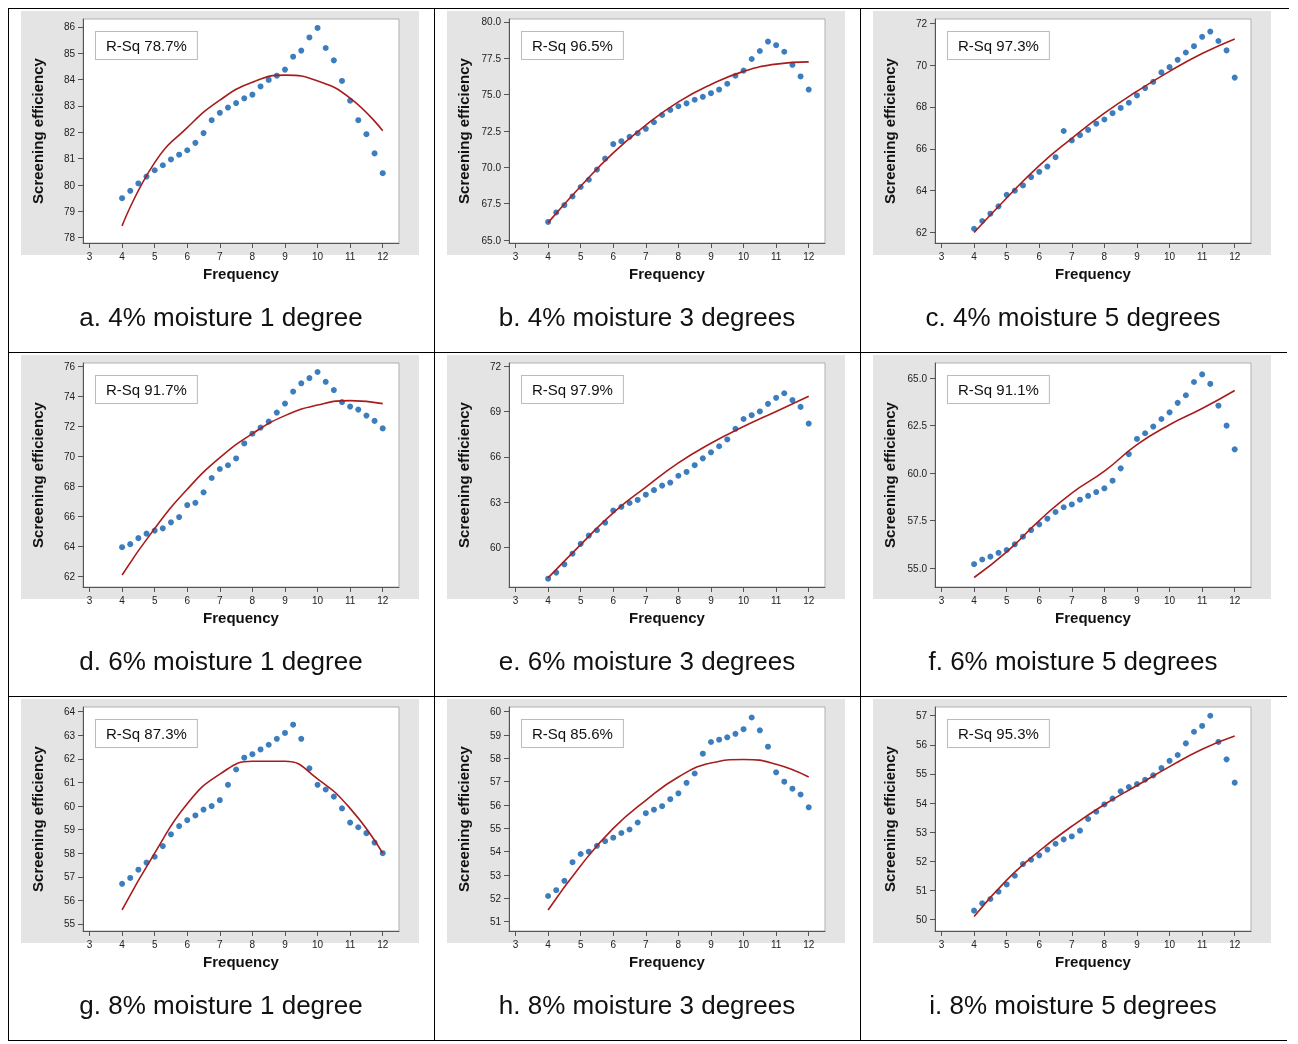 The image size is (1298, 1044). What do you see at coordinates (921, 65) in the screenshot?
I see `y-tick-label: 70` at bounding box center [921, 65].